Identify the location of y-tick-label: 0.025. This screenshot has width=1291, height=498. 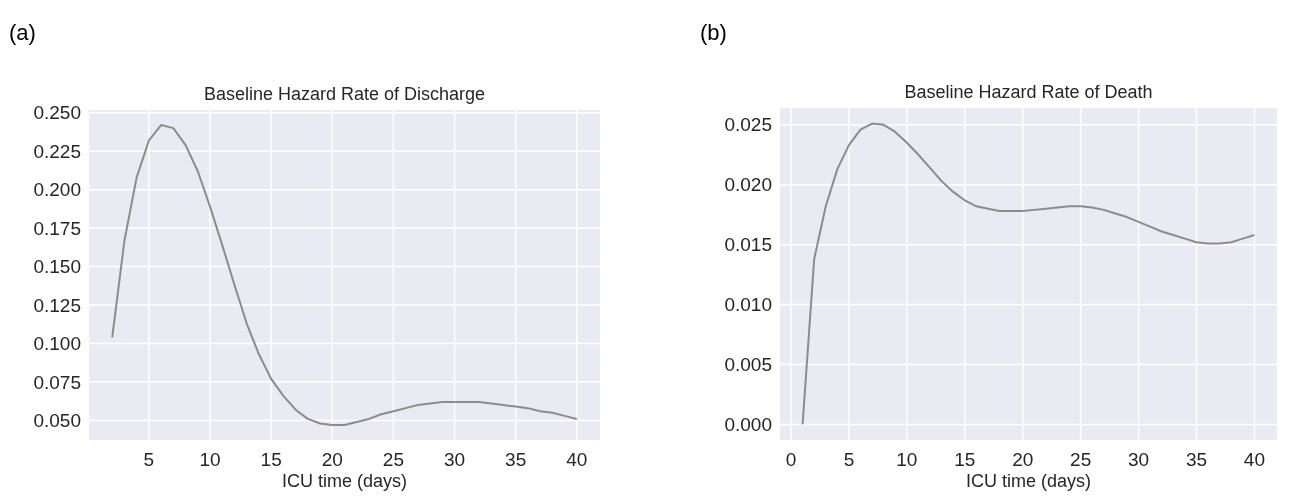
(748, 125).